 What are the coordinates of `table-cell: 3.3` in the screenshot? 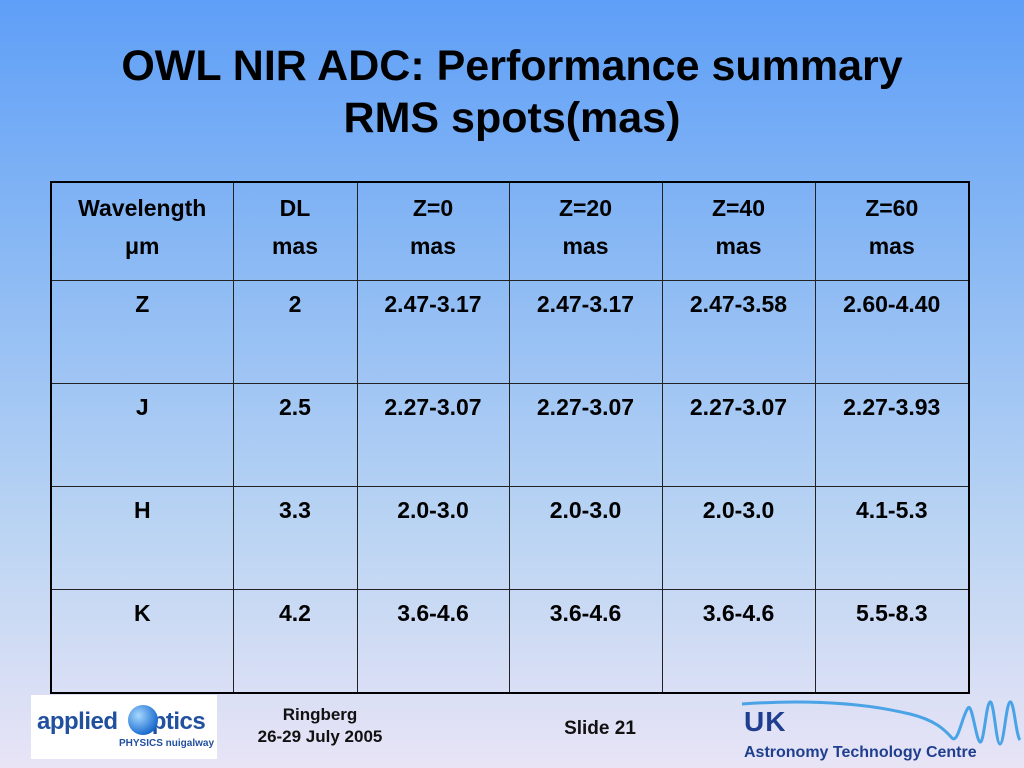 It's located at (295, 538).